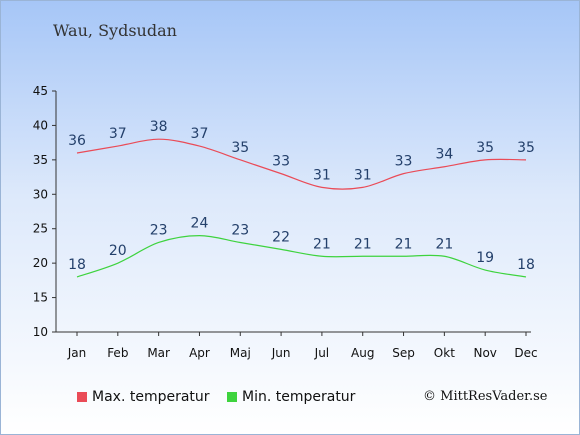  Describe the element at coordinates (77, 353) in the screenshot. I see `x-tick-label: Jan` at that location.